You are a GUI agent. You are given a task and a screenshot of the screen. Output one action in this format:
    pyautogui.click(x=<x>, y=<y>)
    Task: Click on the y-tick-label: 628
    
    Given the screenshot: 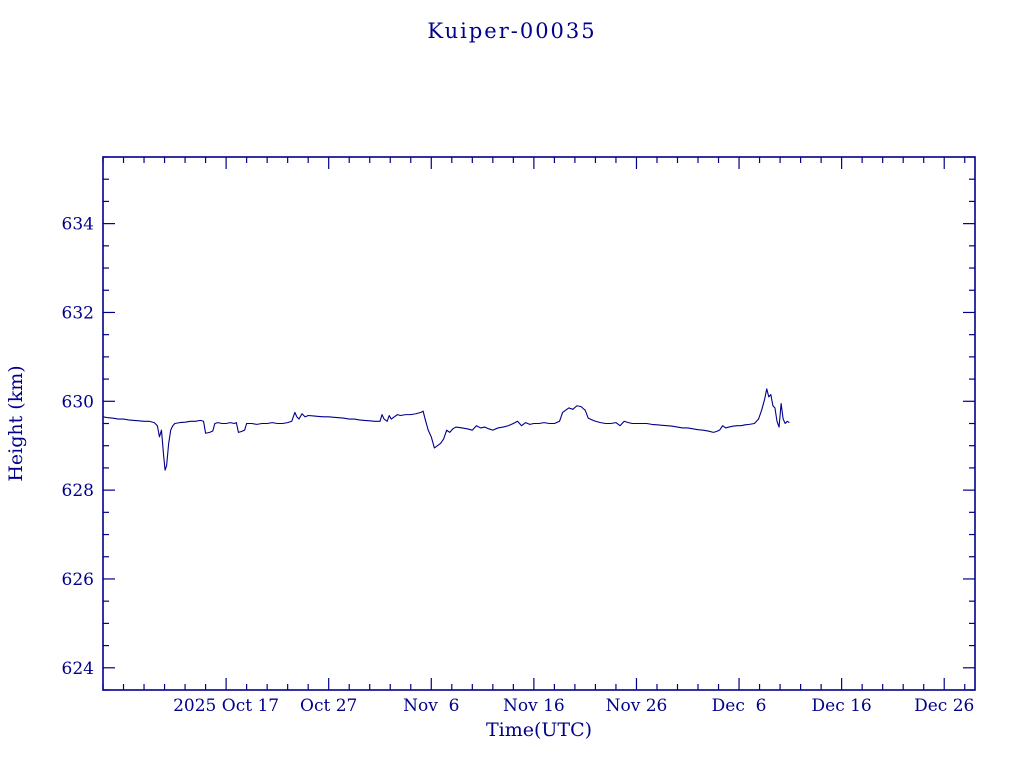 What is the action you would take?
    pyautogui.click(x=78, y=491)
    